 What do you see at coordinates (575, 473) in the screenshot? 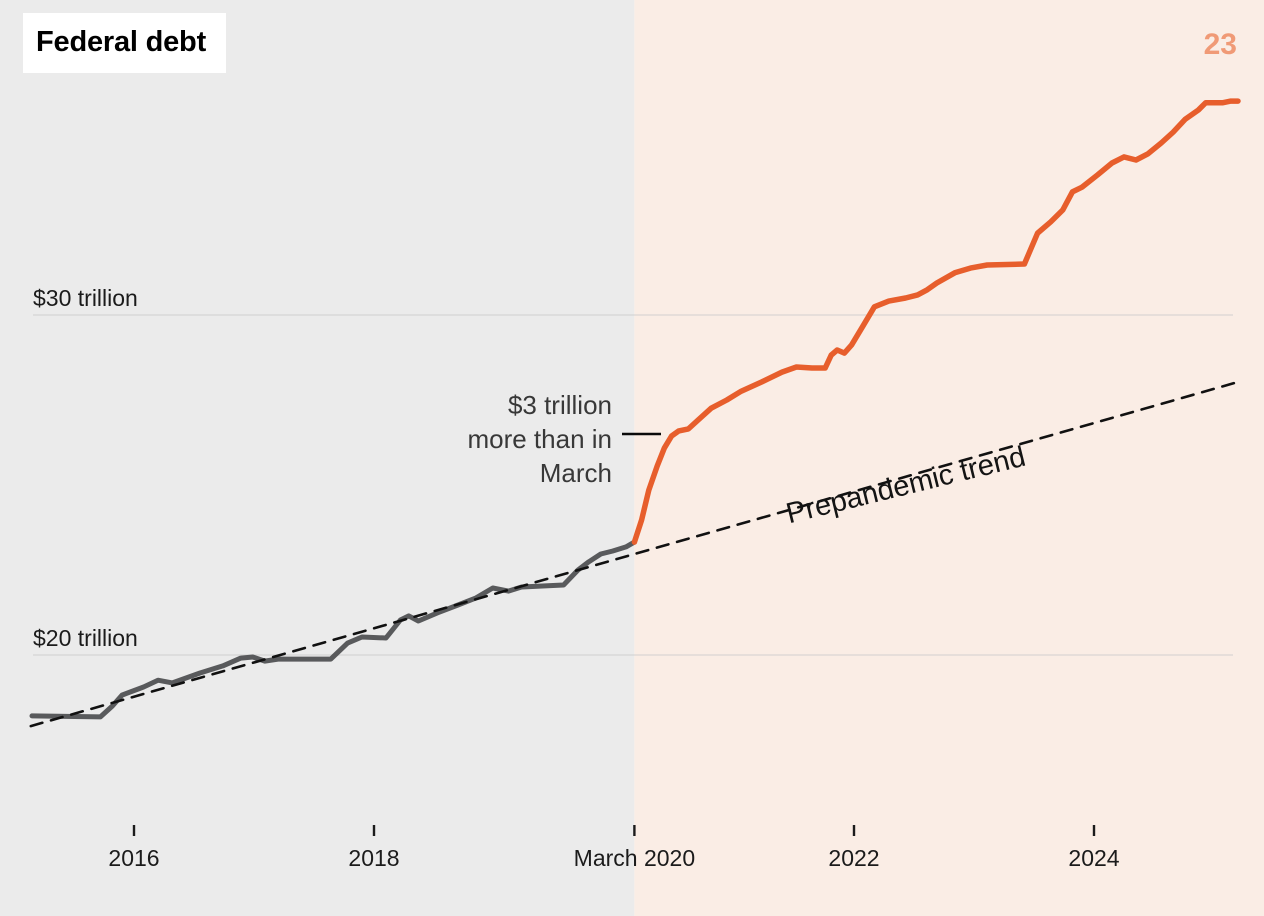
I see `annotation-line-3: March` at bounding box center [575, 473].